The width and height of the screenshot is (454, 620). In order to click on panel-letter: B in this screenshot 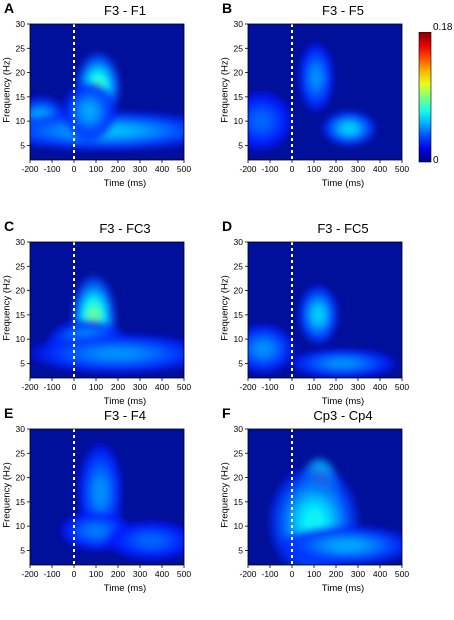, I will do `click(227, 8)`.